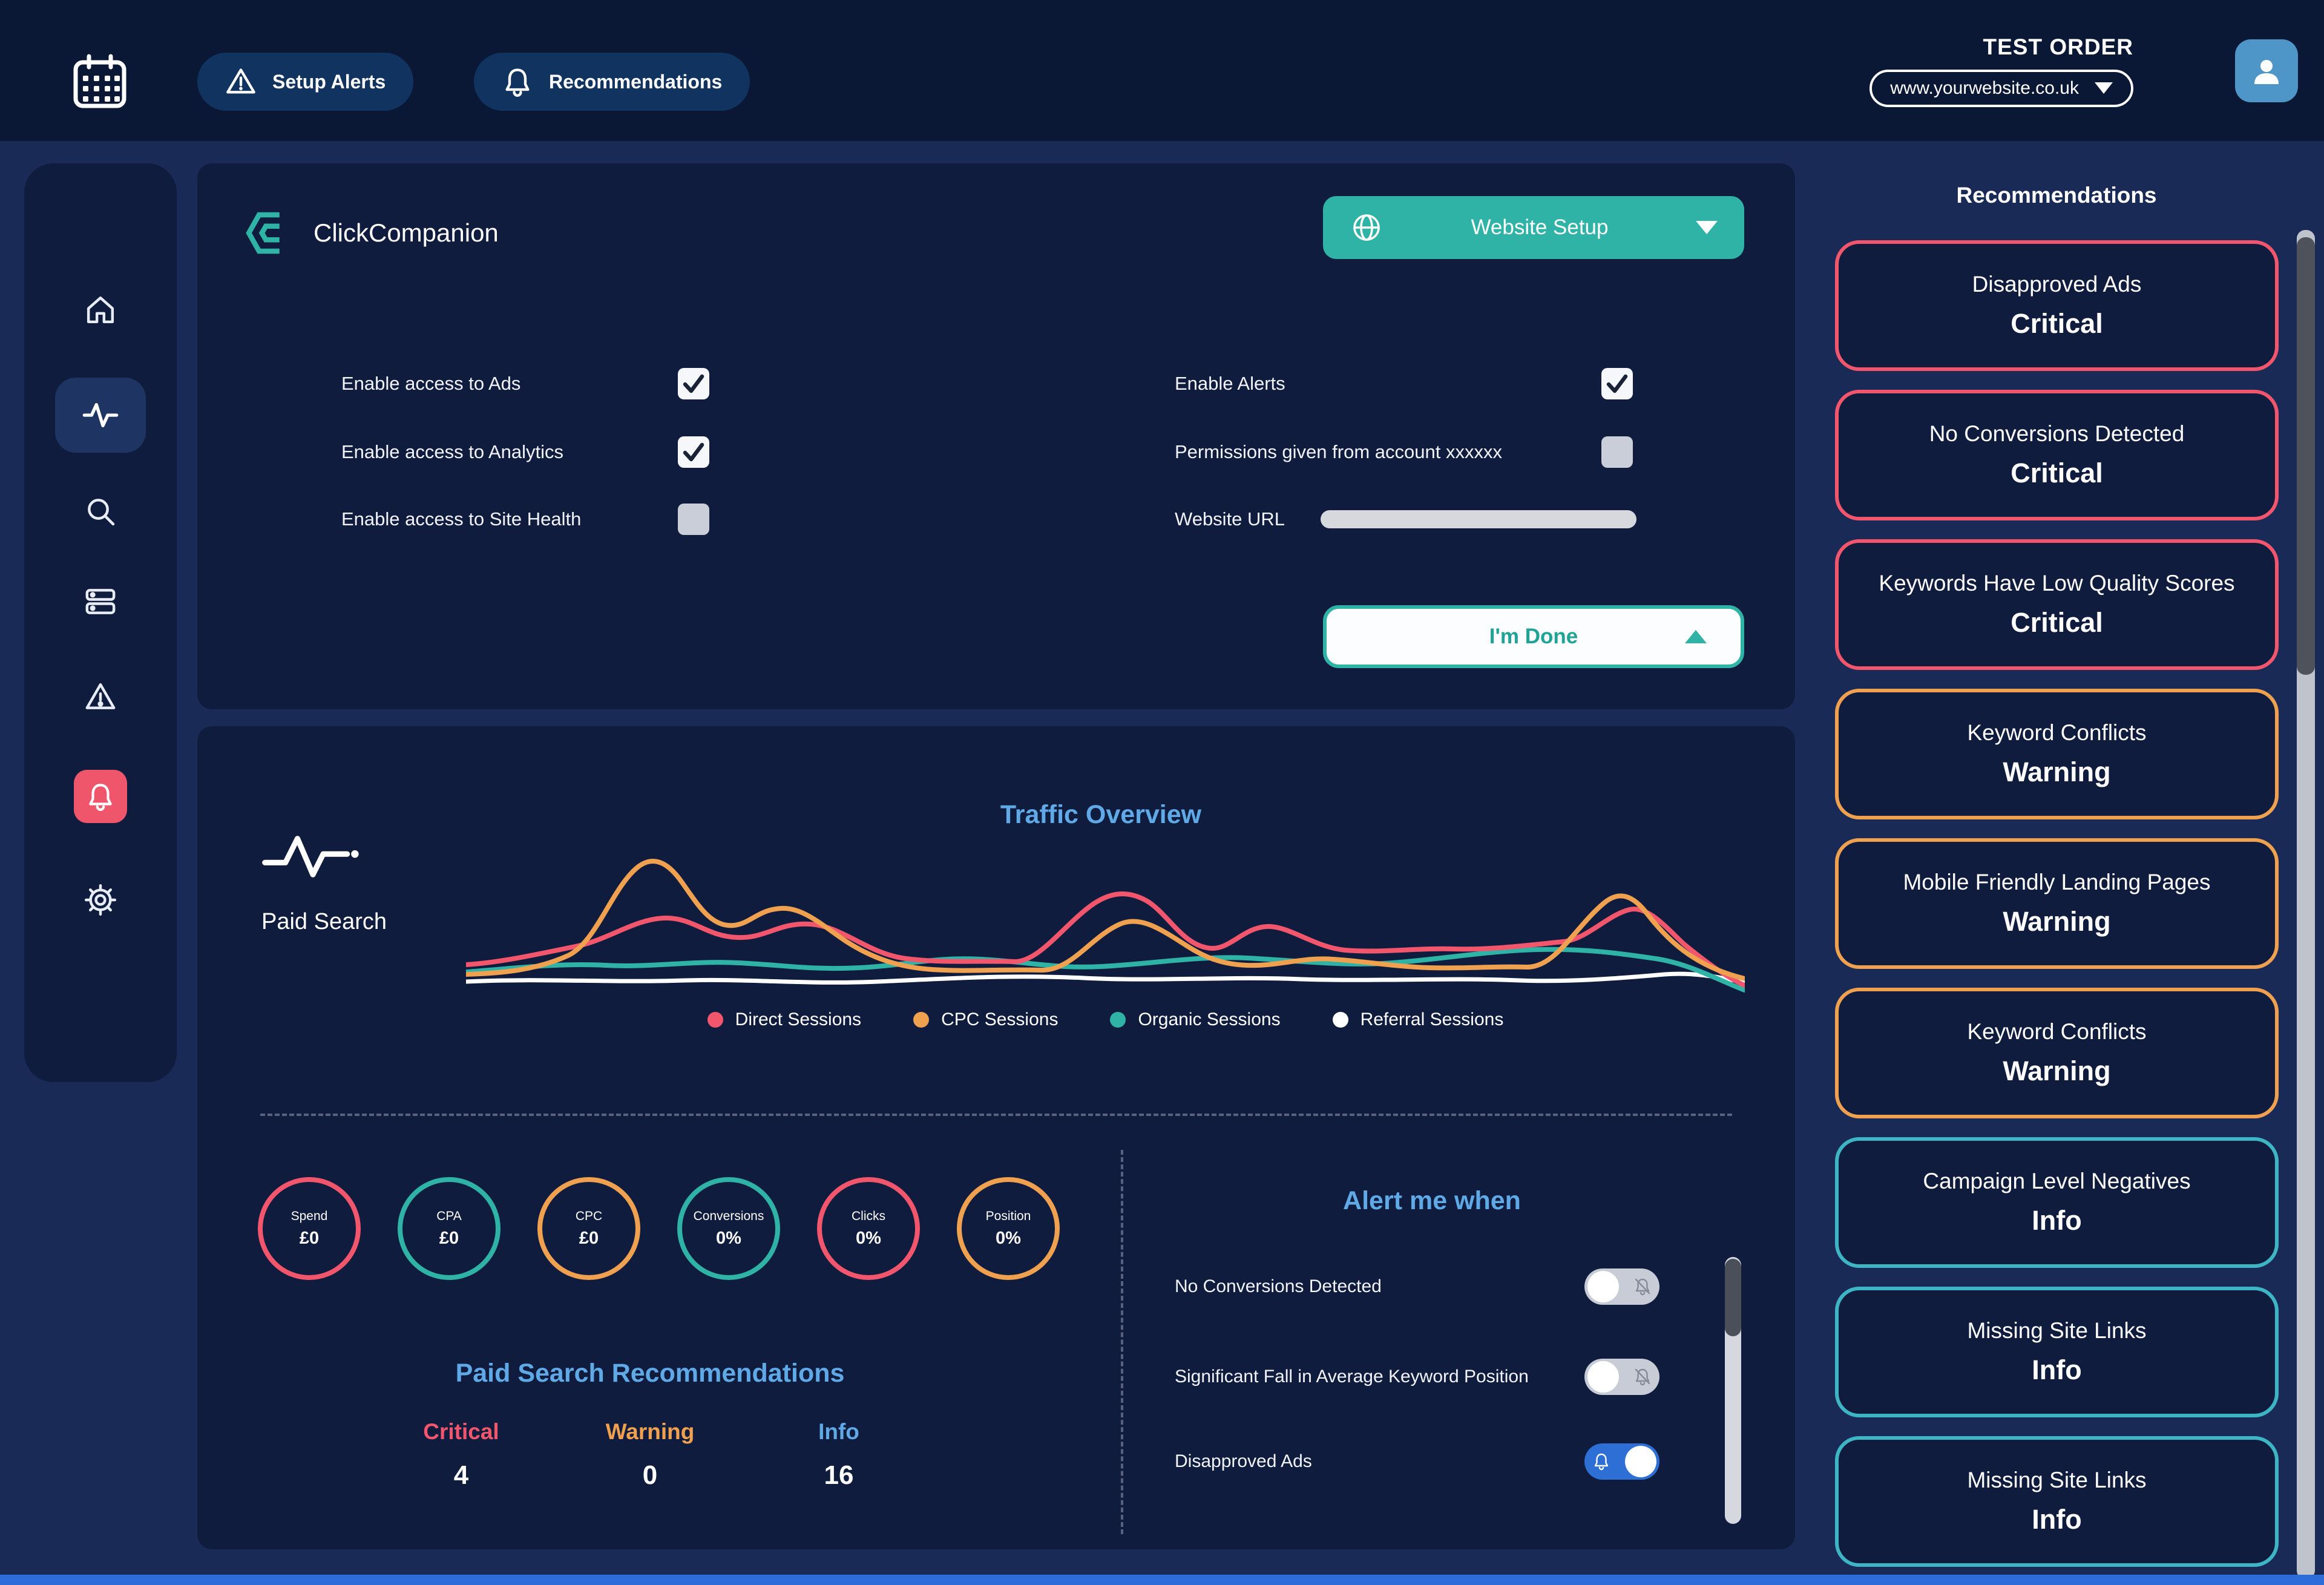 Image resolution: width=2324 pixels, height=1585 pixels. What do you see at coordinates (1162, 1580) in the screenshot?
I see `footer-strip` at bounding box center [1162, 1580].